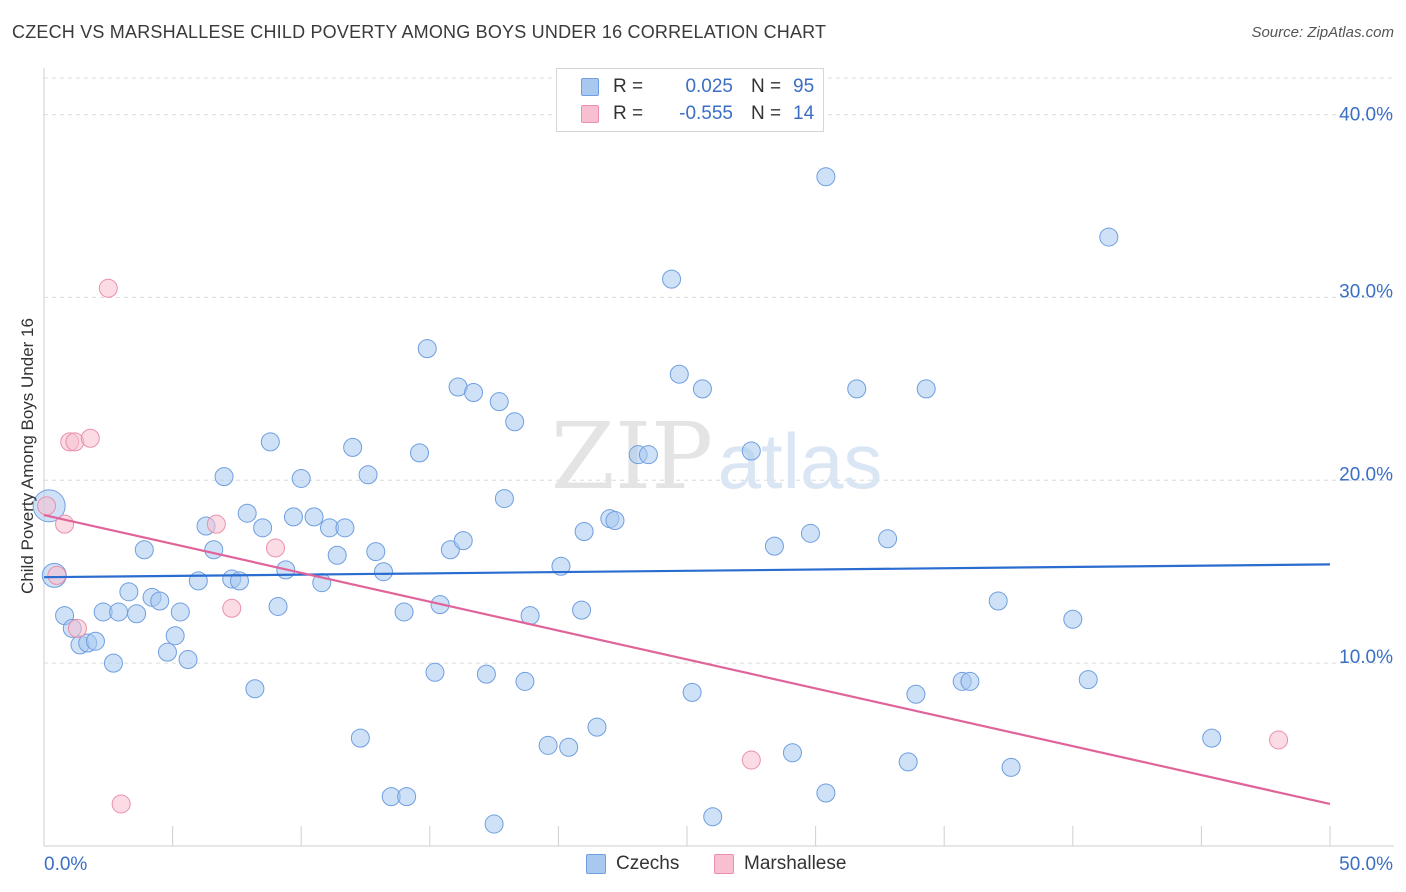  I want to click on legend-row-czechs: R = 0.025 N = 95, so click(697, 87).